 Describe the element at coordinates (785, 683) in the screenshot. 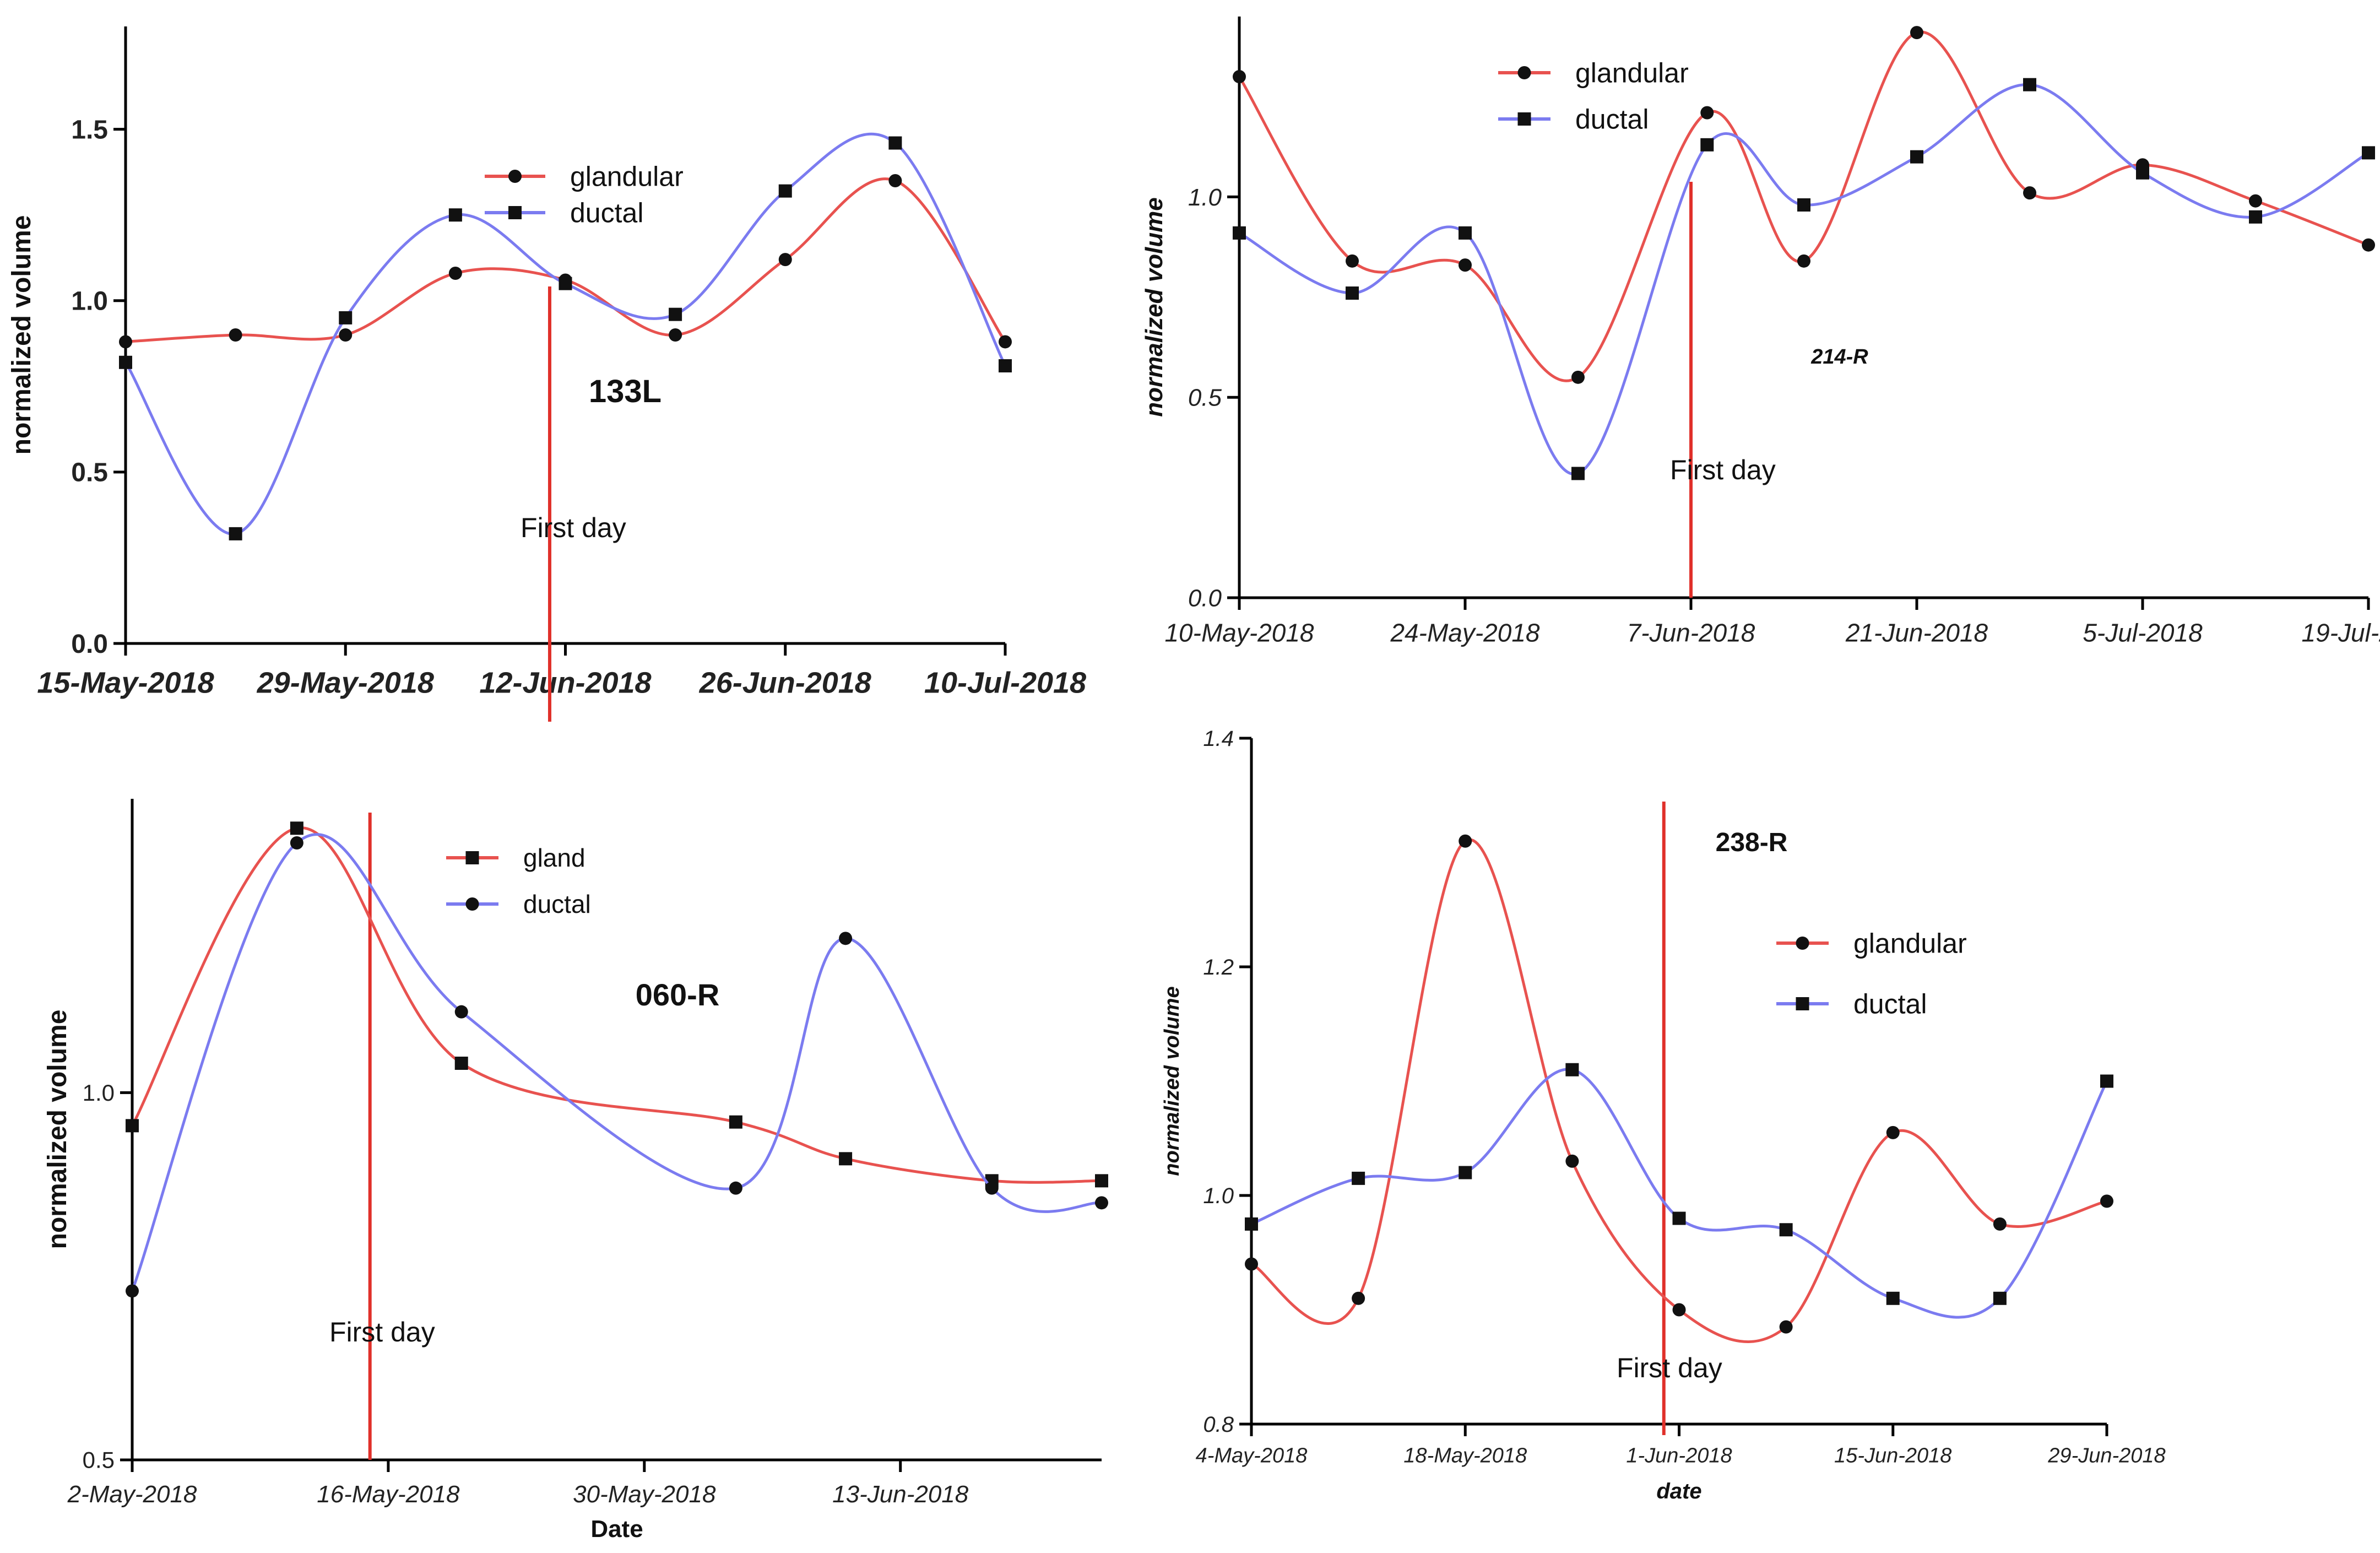

I see `x-tick-label: 26-Jun-2018` at that location.